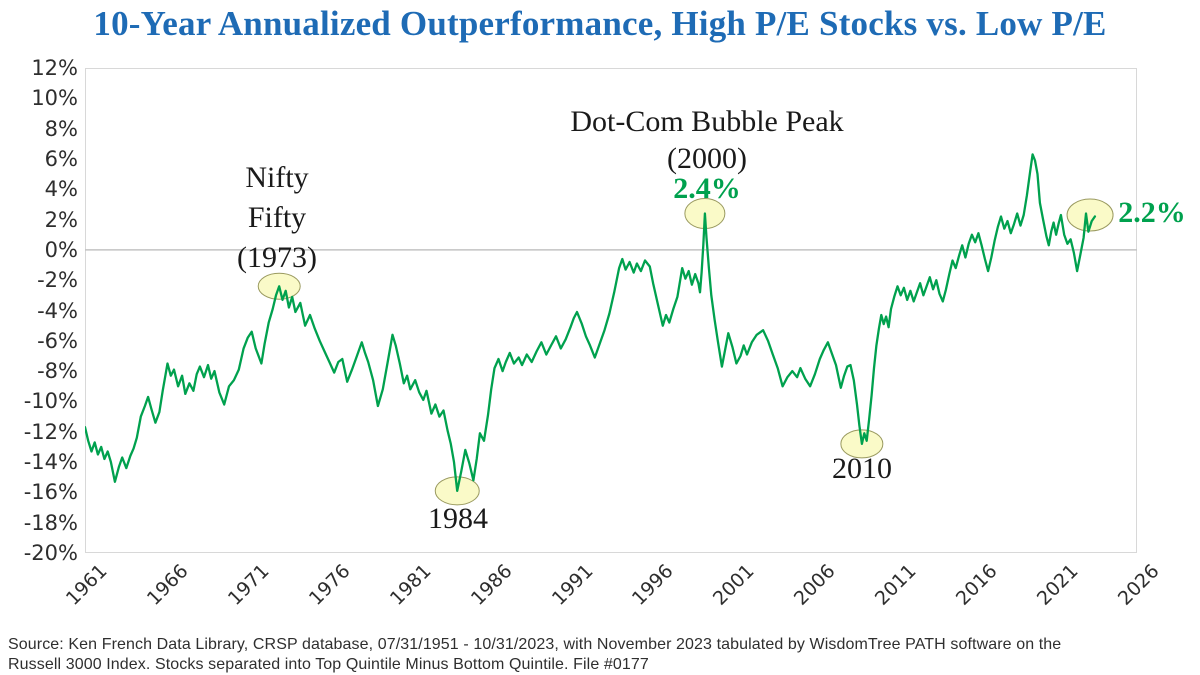  What do you see at coordinates (50, 553) in the screenshot?
I see `y-tick-label: -20%` at bounding box center [50, 553].